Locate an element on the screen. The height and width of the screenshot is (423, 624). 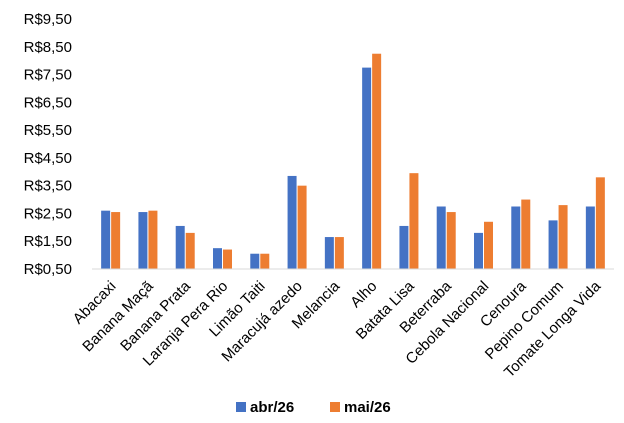
x-category-label: Alho is located at coordinates (363, 294).